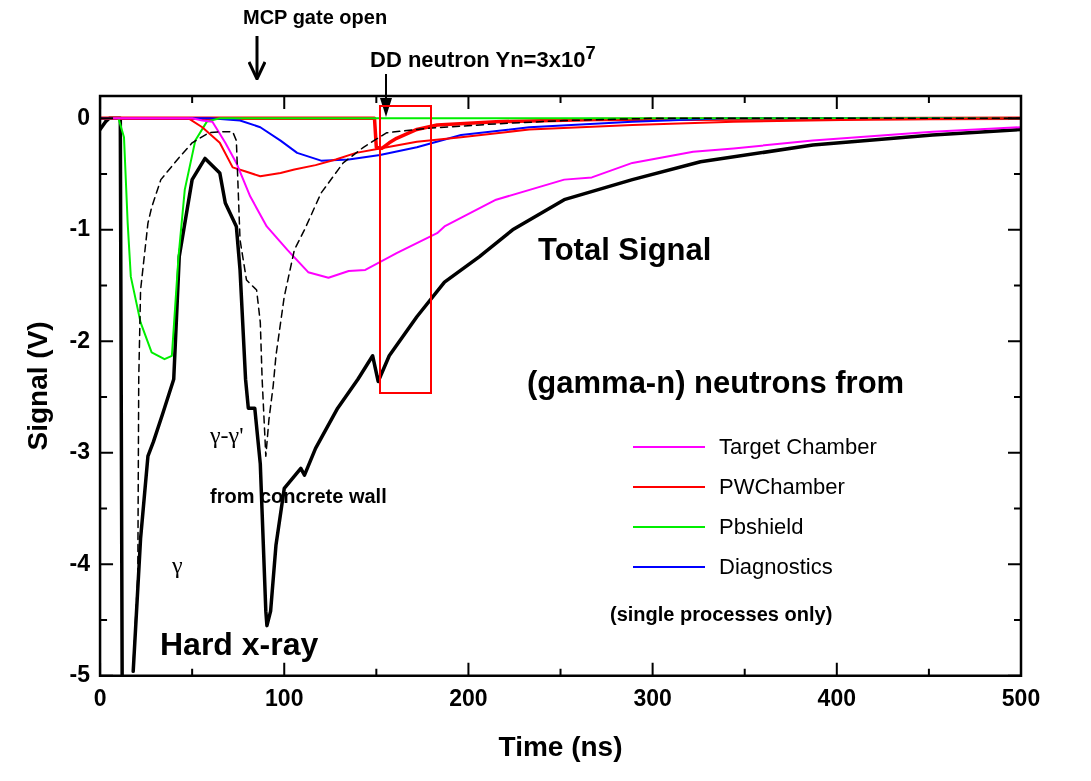 The height and width of the screenshot is (781, 1091). Describe the element at coordinates (798, 447) in the screenshot. I see `legend-label: Target Chamber` at that location.